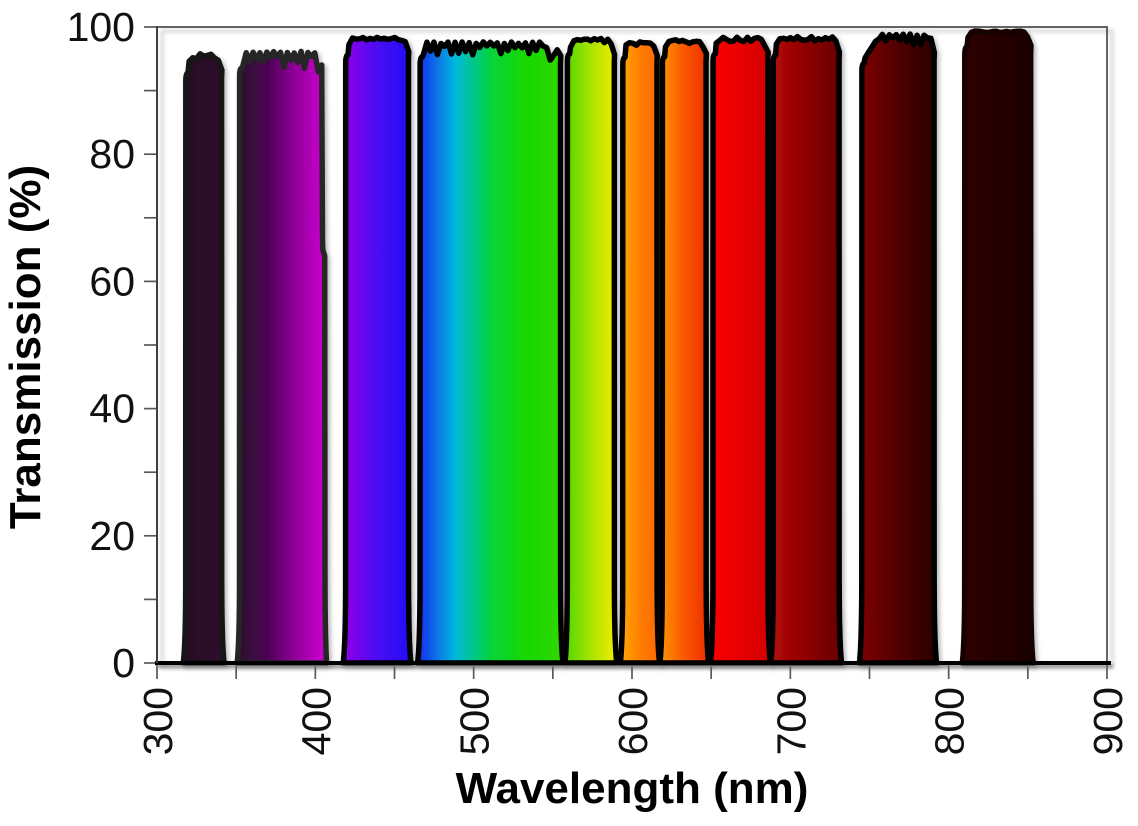  Describe the element at coordinates (950, 721) in the screenshot. I see `x-tick-label: 800` at that location.